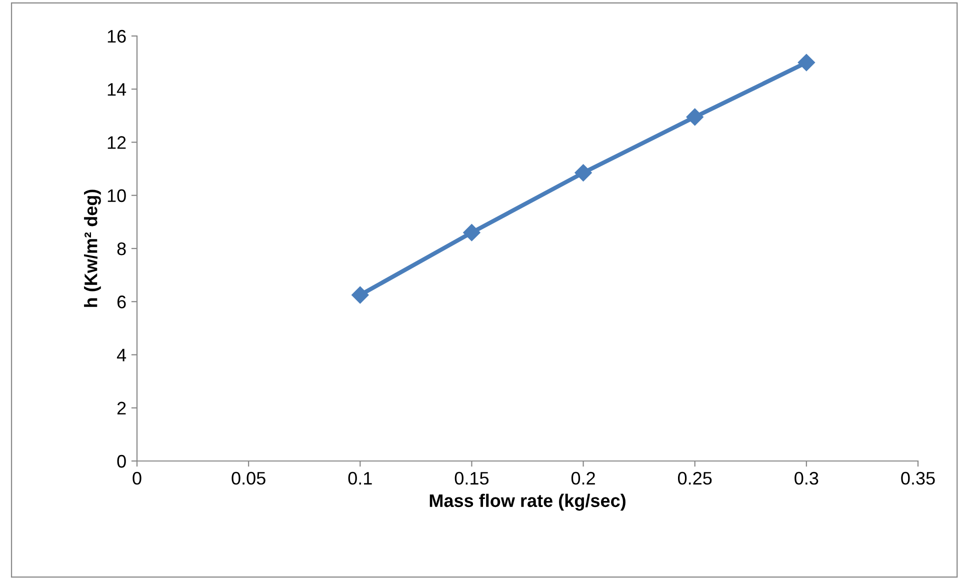 Image resolution: width=960 pixels, height=580 pixels. I want to click on y-tick-label: 10, so click(117, 195).